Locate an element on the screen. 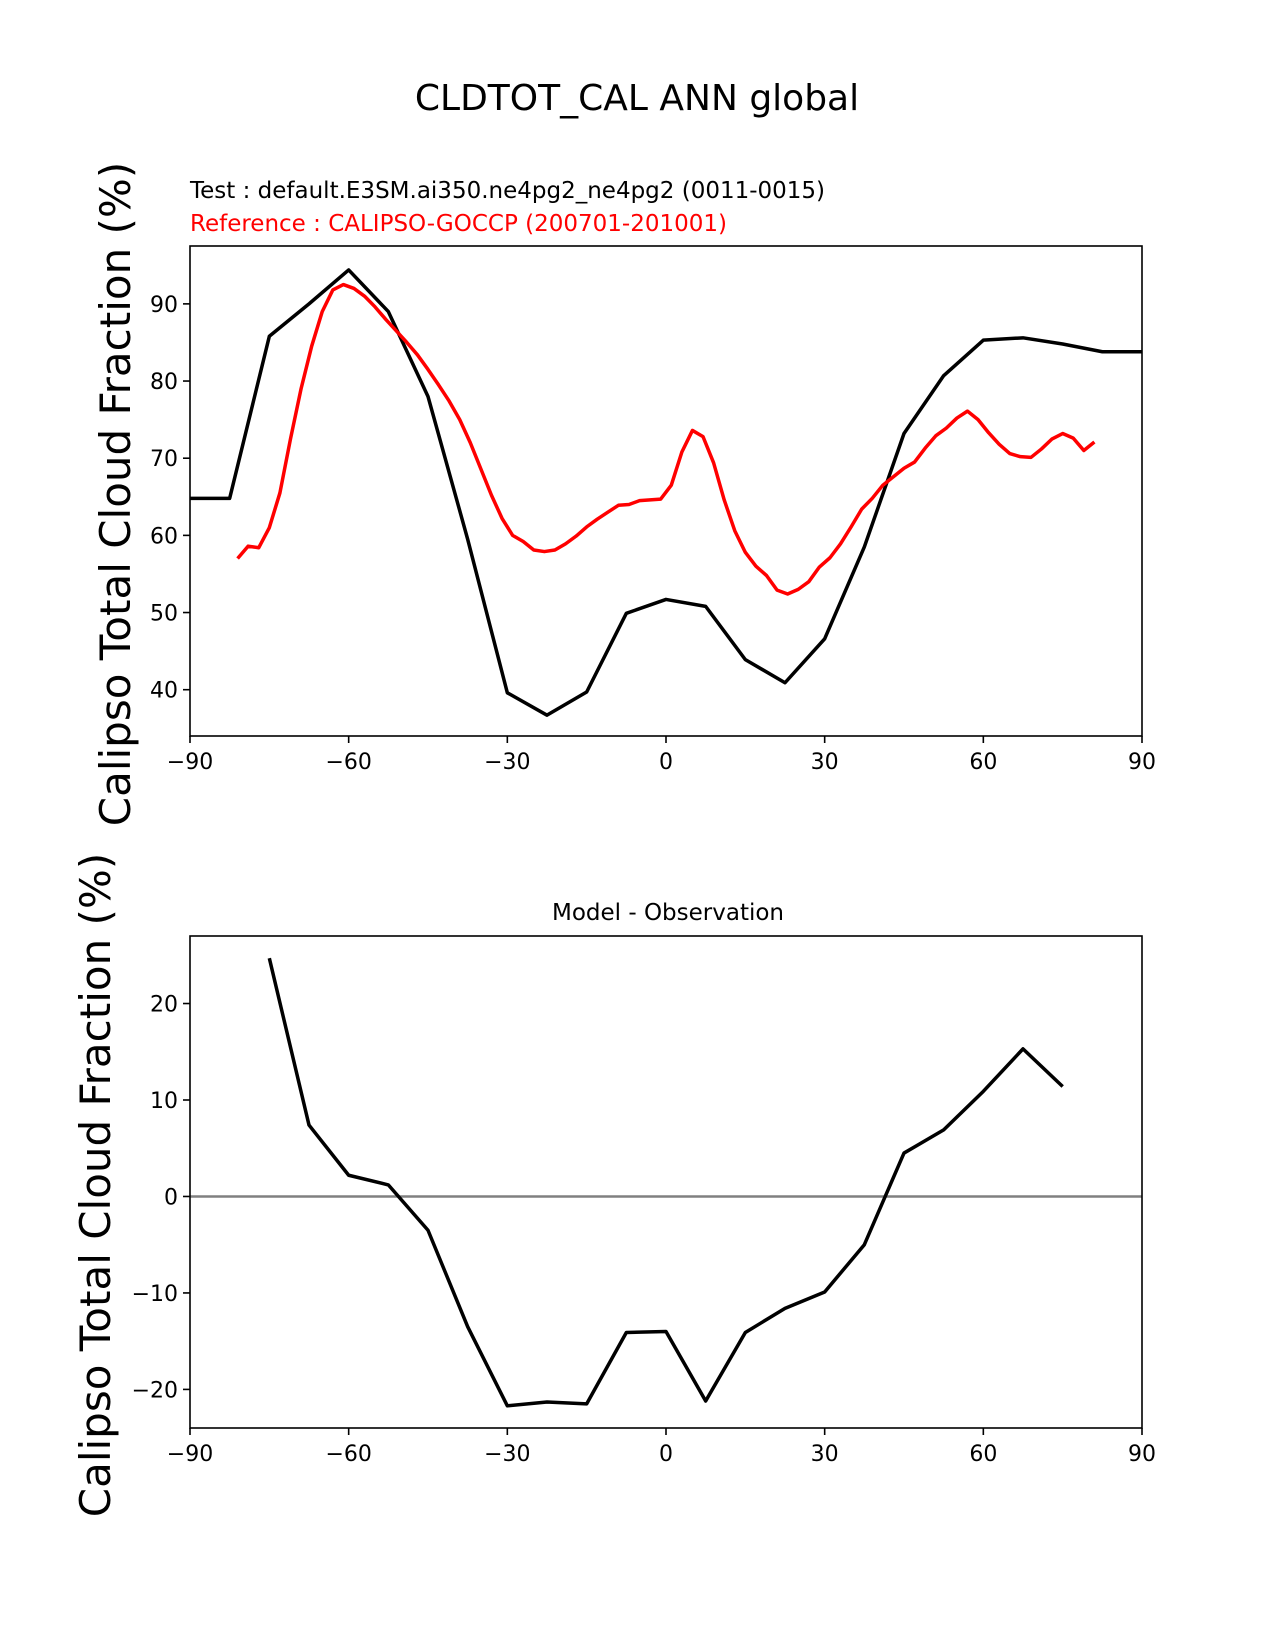  top-y-tick-label: 40 is located at coordinates (164, 691).